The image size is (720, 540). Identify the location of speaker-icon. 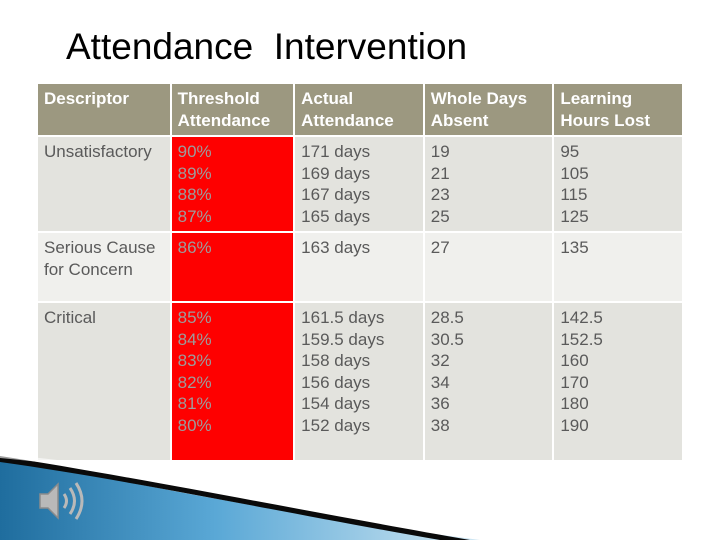
(62, 501).